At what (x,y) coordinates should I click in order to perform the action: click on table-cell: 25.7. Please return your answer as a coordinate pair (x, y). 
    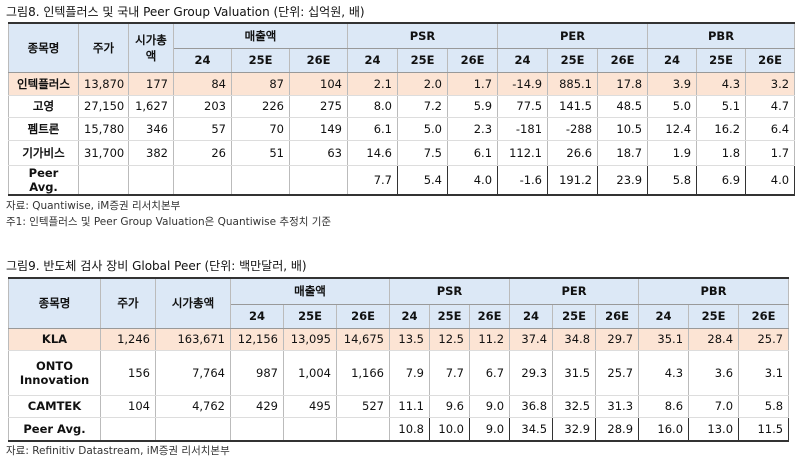
    Looking at the image, I should click on (764, 339).